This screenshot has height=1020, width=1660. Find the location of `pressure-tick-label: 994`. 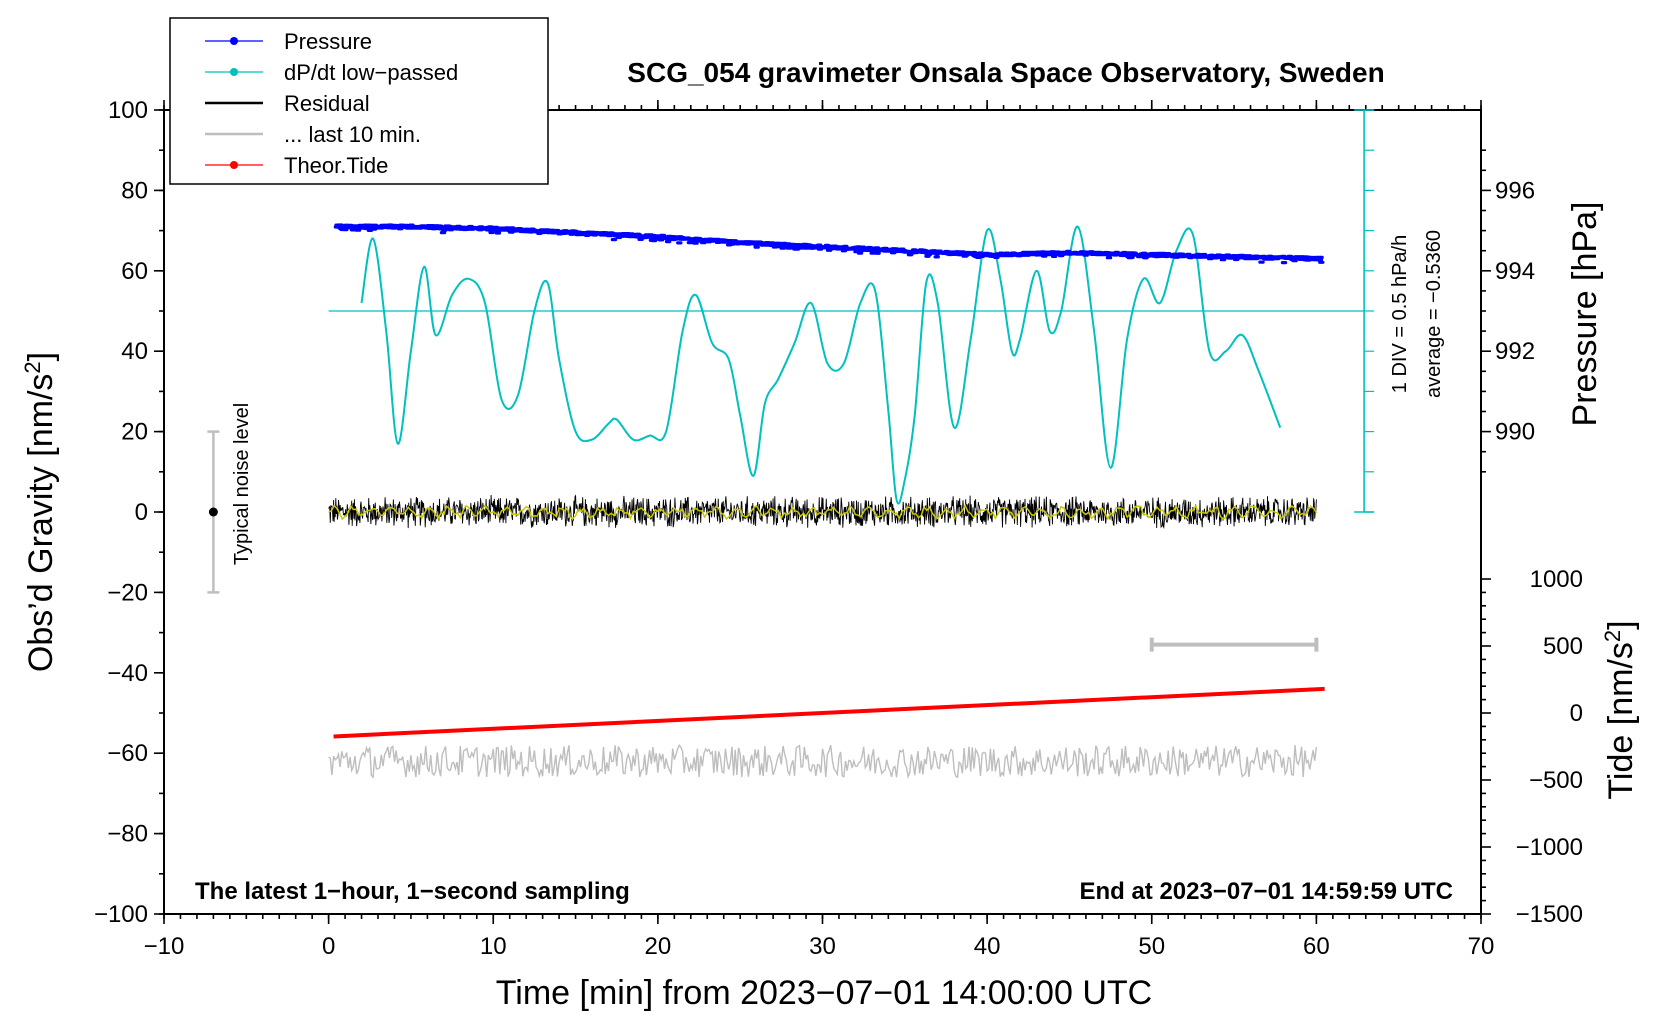

pressure-tick-label: 994 is located at coordinates (1515, 271).